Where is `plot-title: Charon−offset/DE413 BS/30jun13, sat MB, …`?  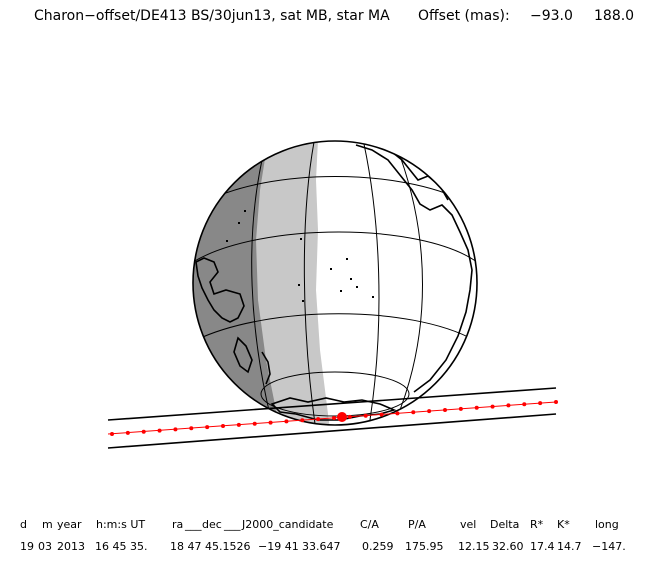 plot-title: Charon−offset/DE413 BS/30jun13, sat MB, … is located at coordinates (324, 20).